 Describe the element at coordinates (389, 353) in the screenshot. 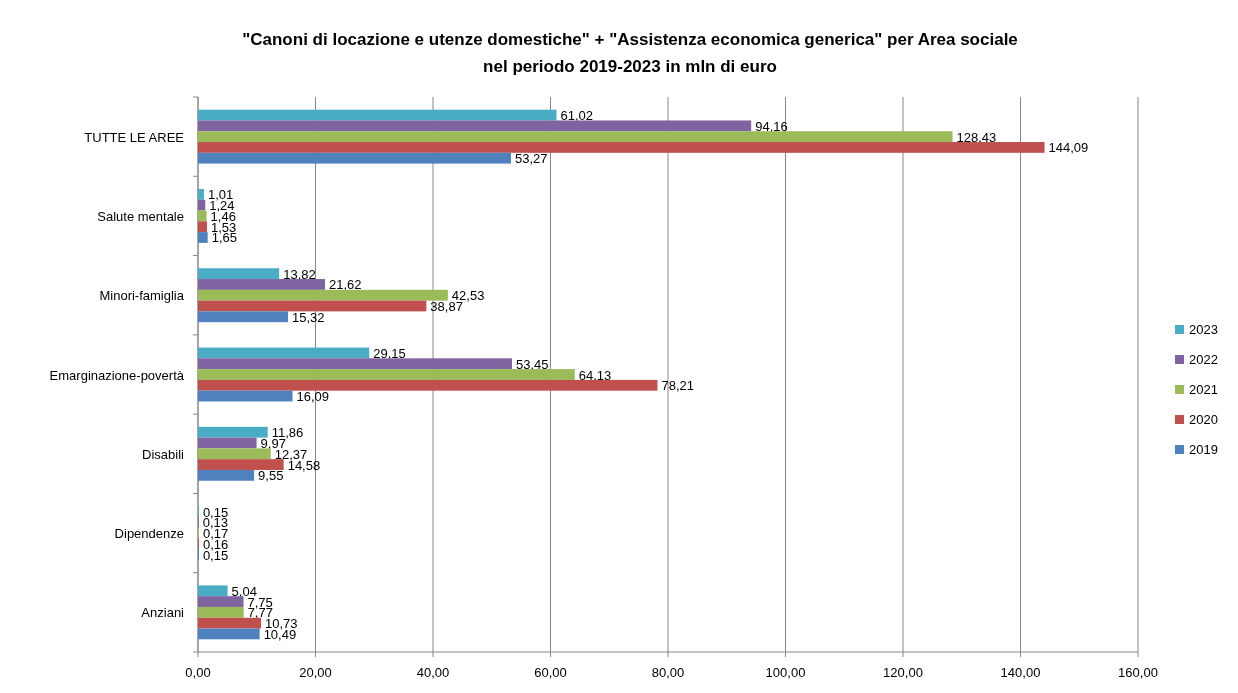

I see `data-label: 29,15` at that location.